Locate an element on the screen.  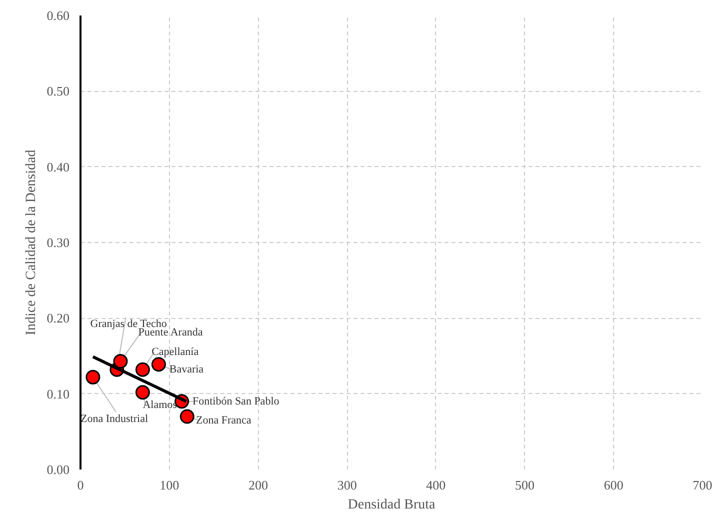
y-tick-label: 0.10 is located at coordinates (58, 394).